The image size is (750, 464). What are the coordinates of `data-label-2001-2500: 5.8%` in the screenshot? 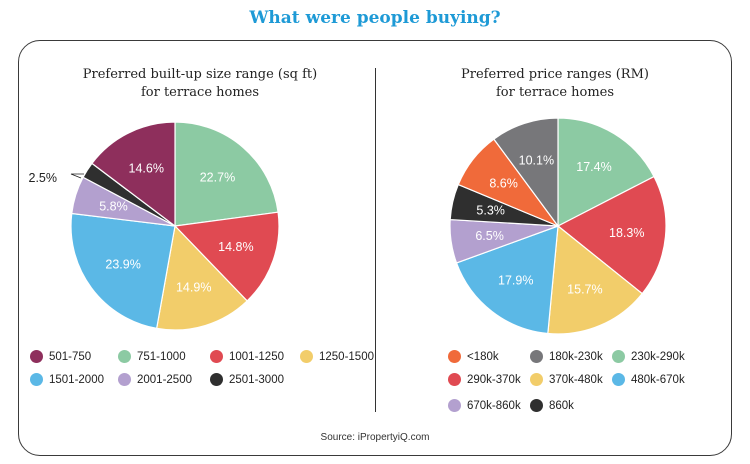 It's located at (113, 207).